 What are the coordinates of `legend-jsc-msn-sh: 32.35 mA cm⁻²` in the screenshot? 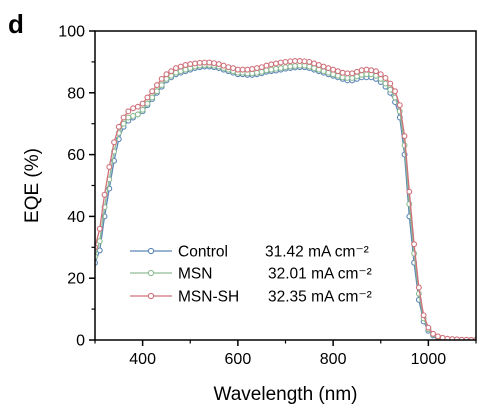 It's located at (320, 297).